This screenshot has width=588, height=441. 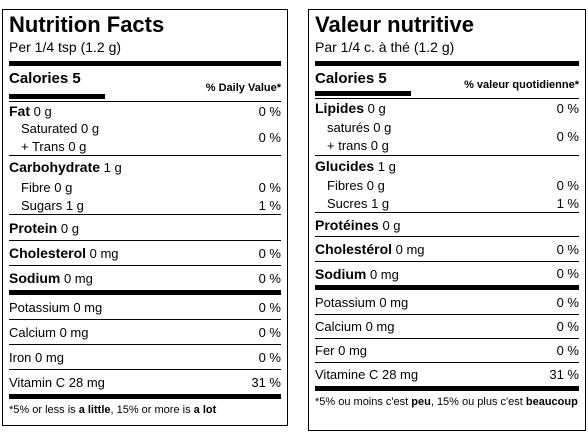 What do you see at coordinates (87, 24) in the screenshot?
I see `label-title: Nutrition Facts` at bounding box center [87, 24].